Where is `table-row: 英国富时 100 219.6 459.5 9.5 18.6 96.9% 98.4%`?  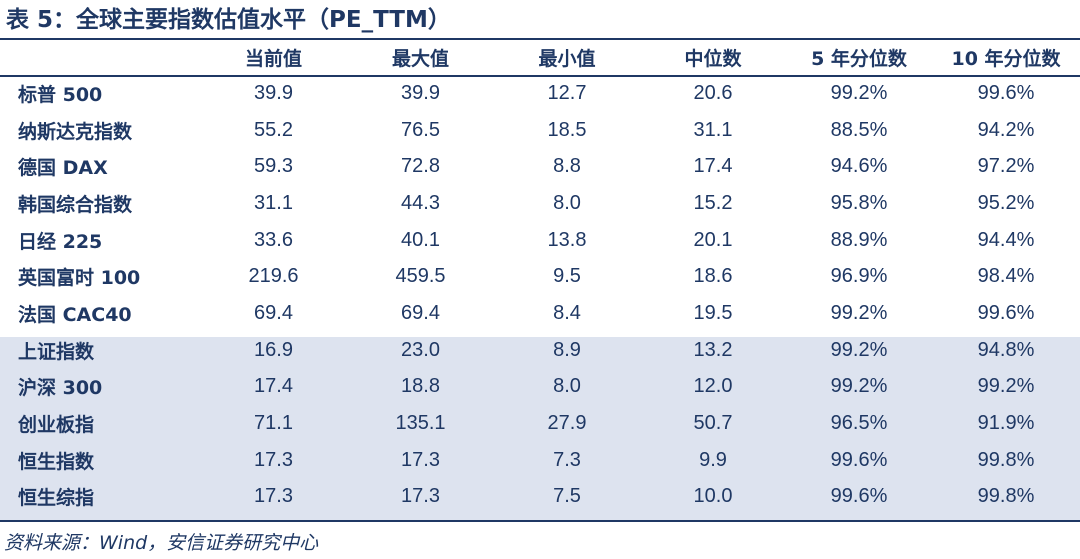 table-row: 英国富时 100 219.6 459.5 9.5 18.6 96.9% 98.4% is located at coordinates (540, 276).